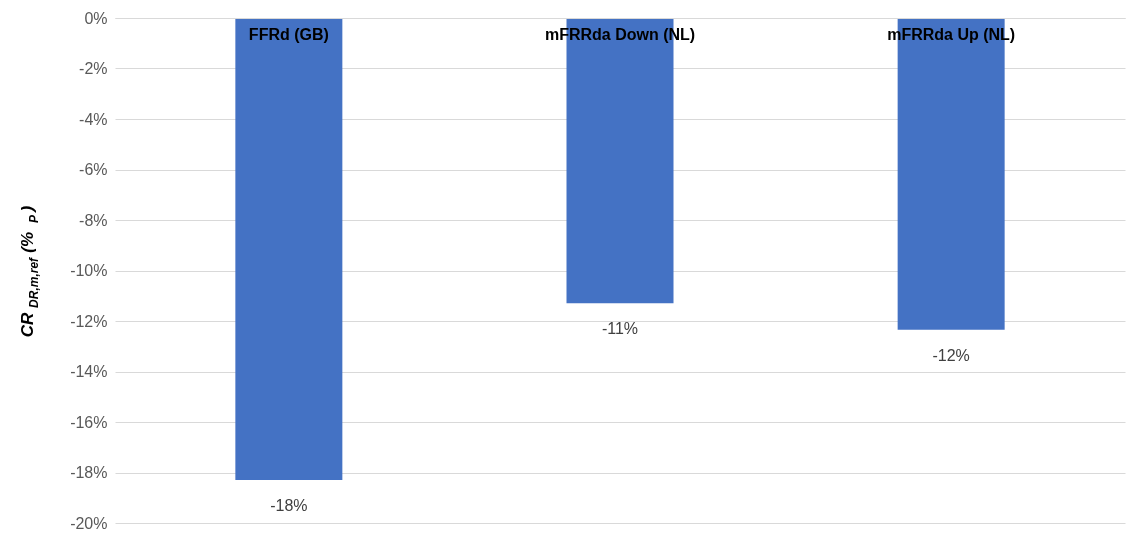 The height and width of the screenshot is (541, 1140). Describe the element at coordinates (89, 472) in the screenshot. I see `y-tick-label: -18%` at that location.